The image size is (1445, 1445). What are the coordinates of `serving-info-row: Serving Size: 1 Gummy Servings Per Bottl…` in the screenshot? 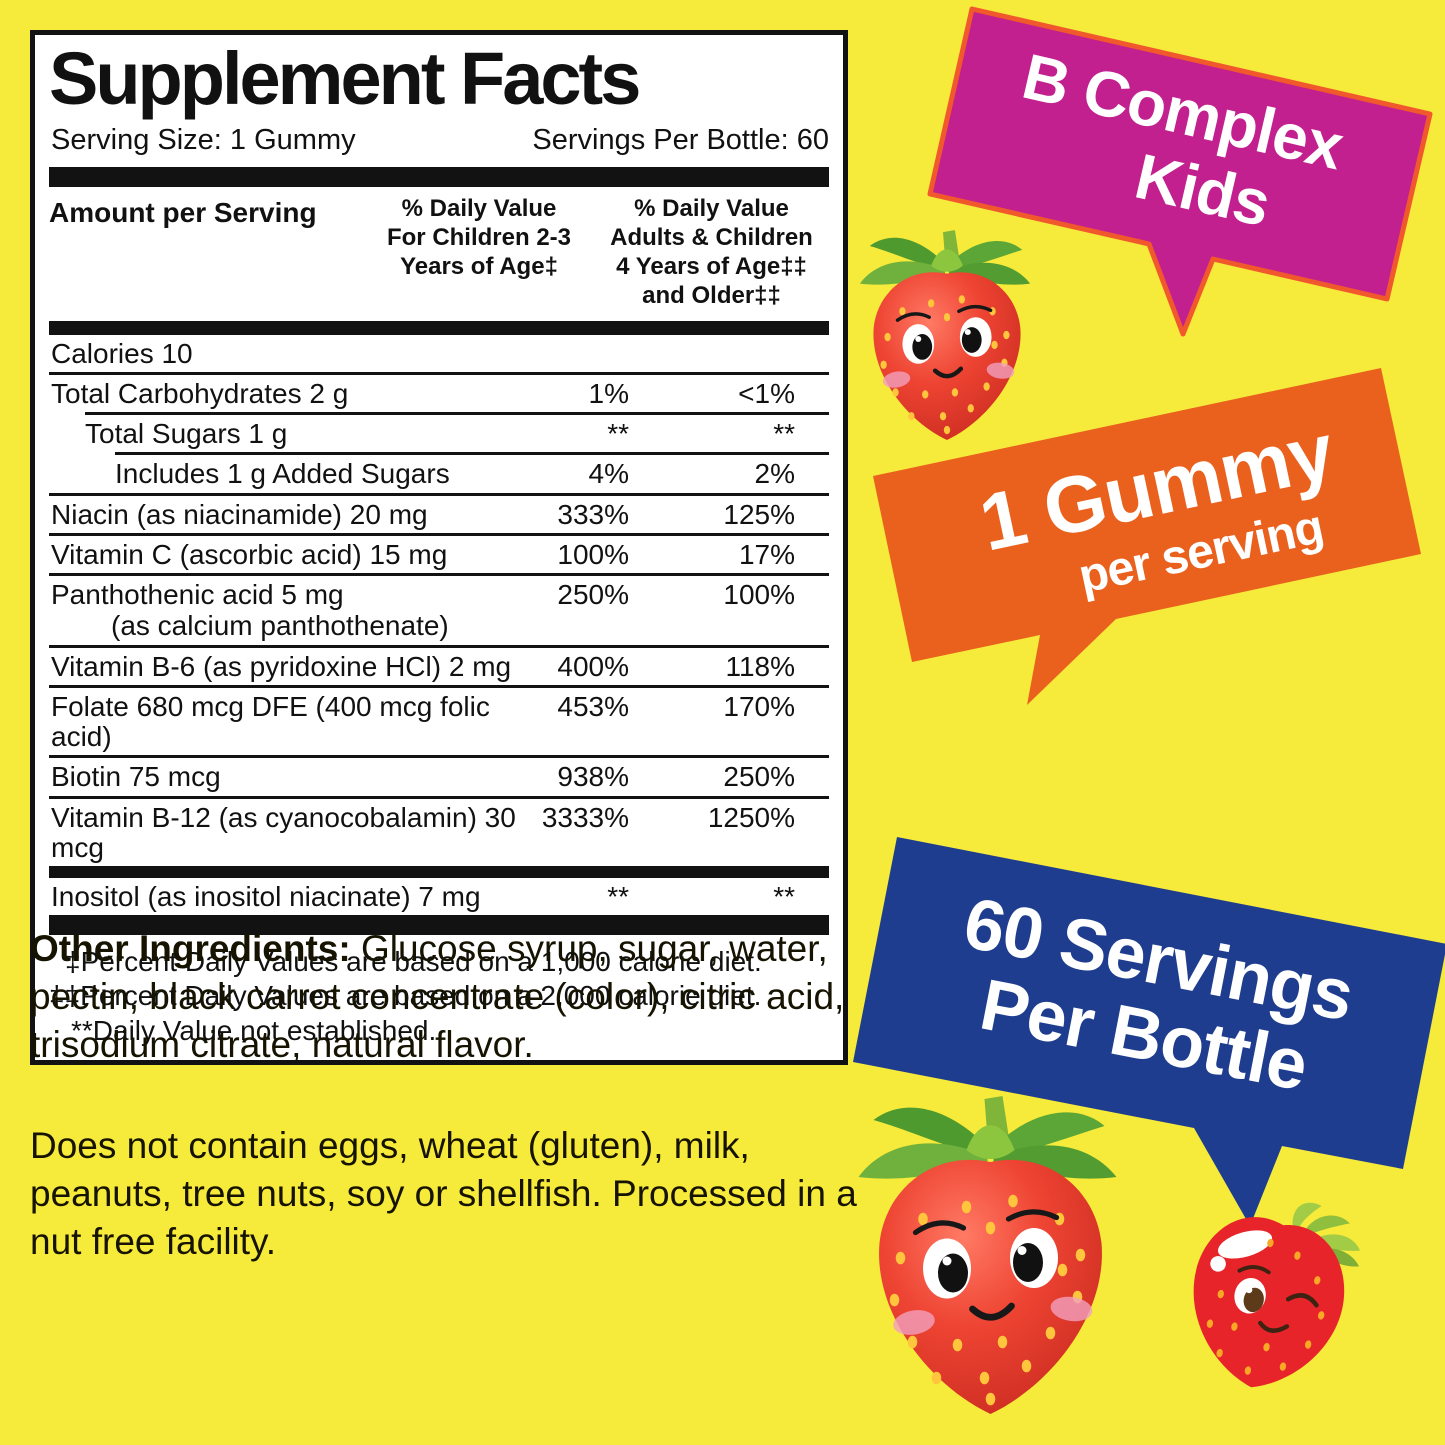 It's located at (440, 140).